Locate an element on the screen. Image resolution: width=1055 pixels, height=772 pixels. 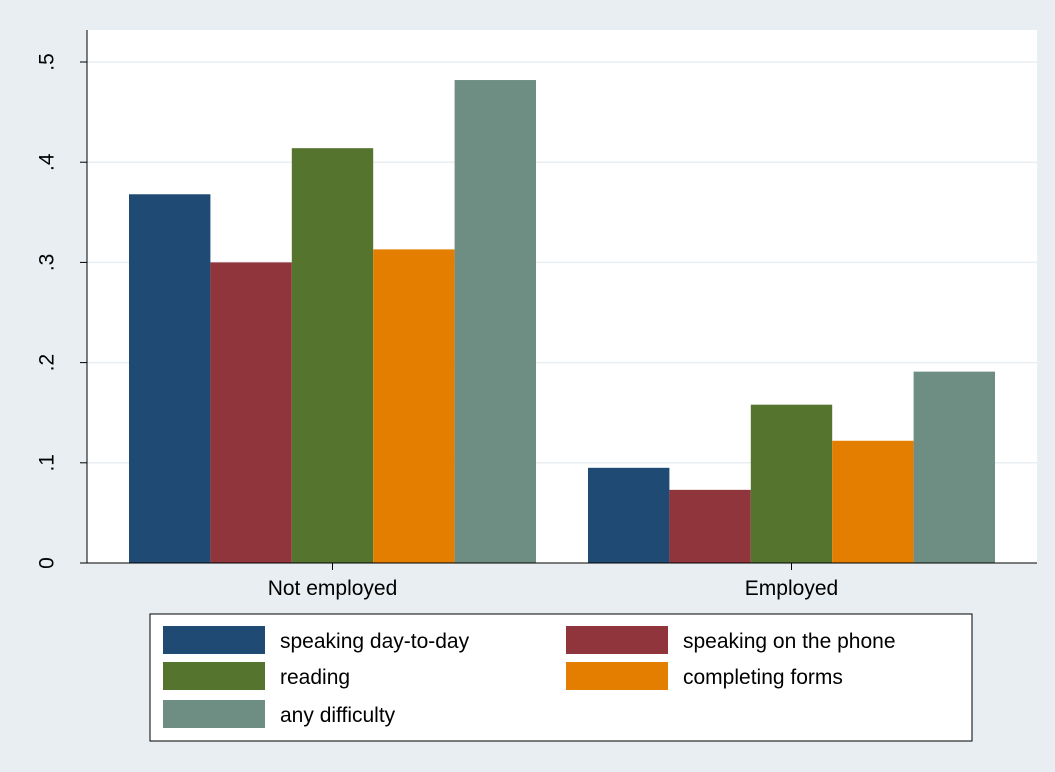
bar-completing-forms-not-employed is located at coordinates (414, 406).